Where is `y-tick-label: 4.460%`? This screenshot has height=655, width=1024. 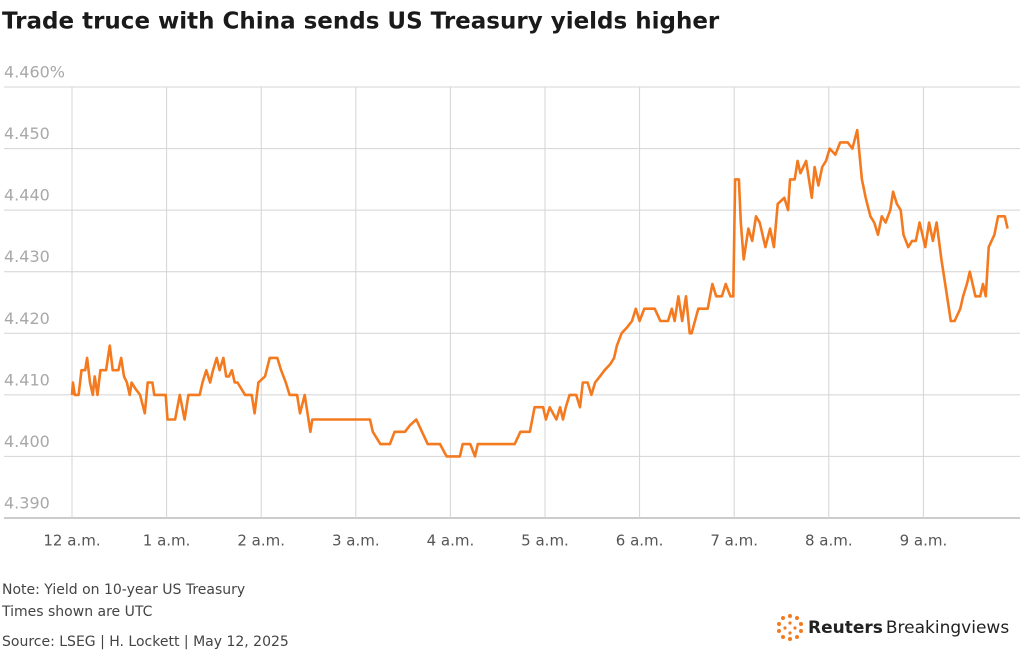 y-tick-label: 4.460% is located at coordinates (34, 72).